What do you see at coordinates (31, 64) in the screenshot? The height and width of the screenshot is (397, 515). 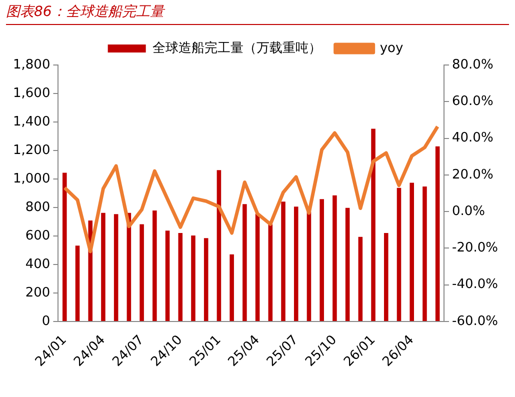 I see `y-tick-label: 1,800` at bounding box center [31, 64].